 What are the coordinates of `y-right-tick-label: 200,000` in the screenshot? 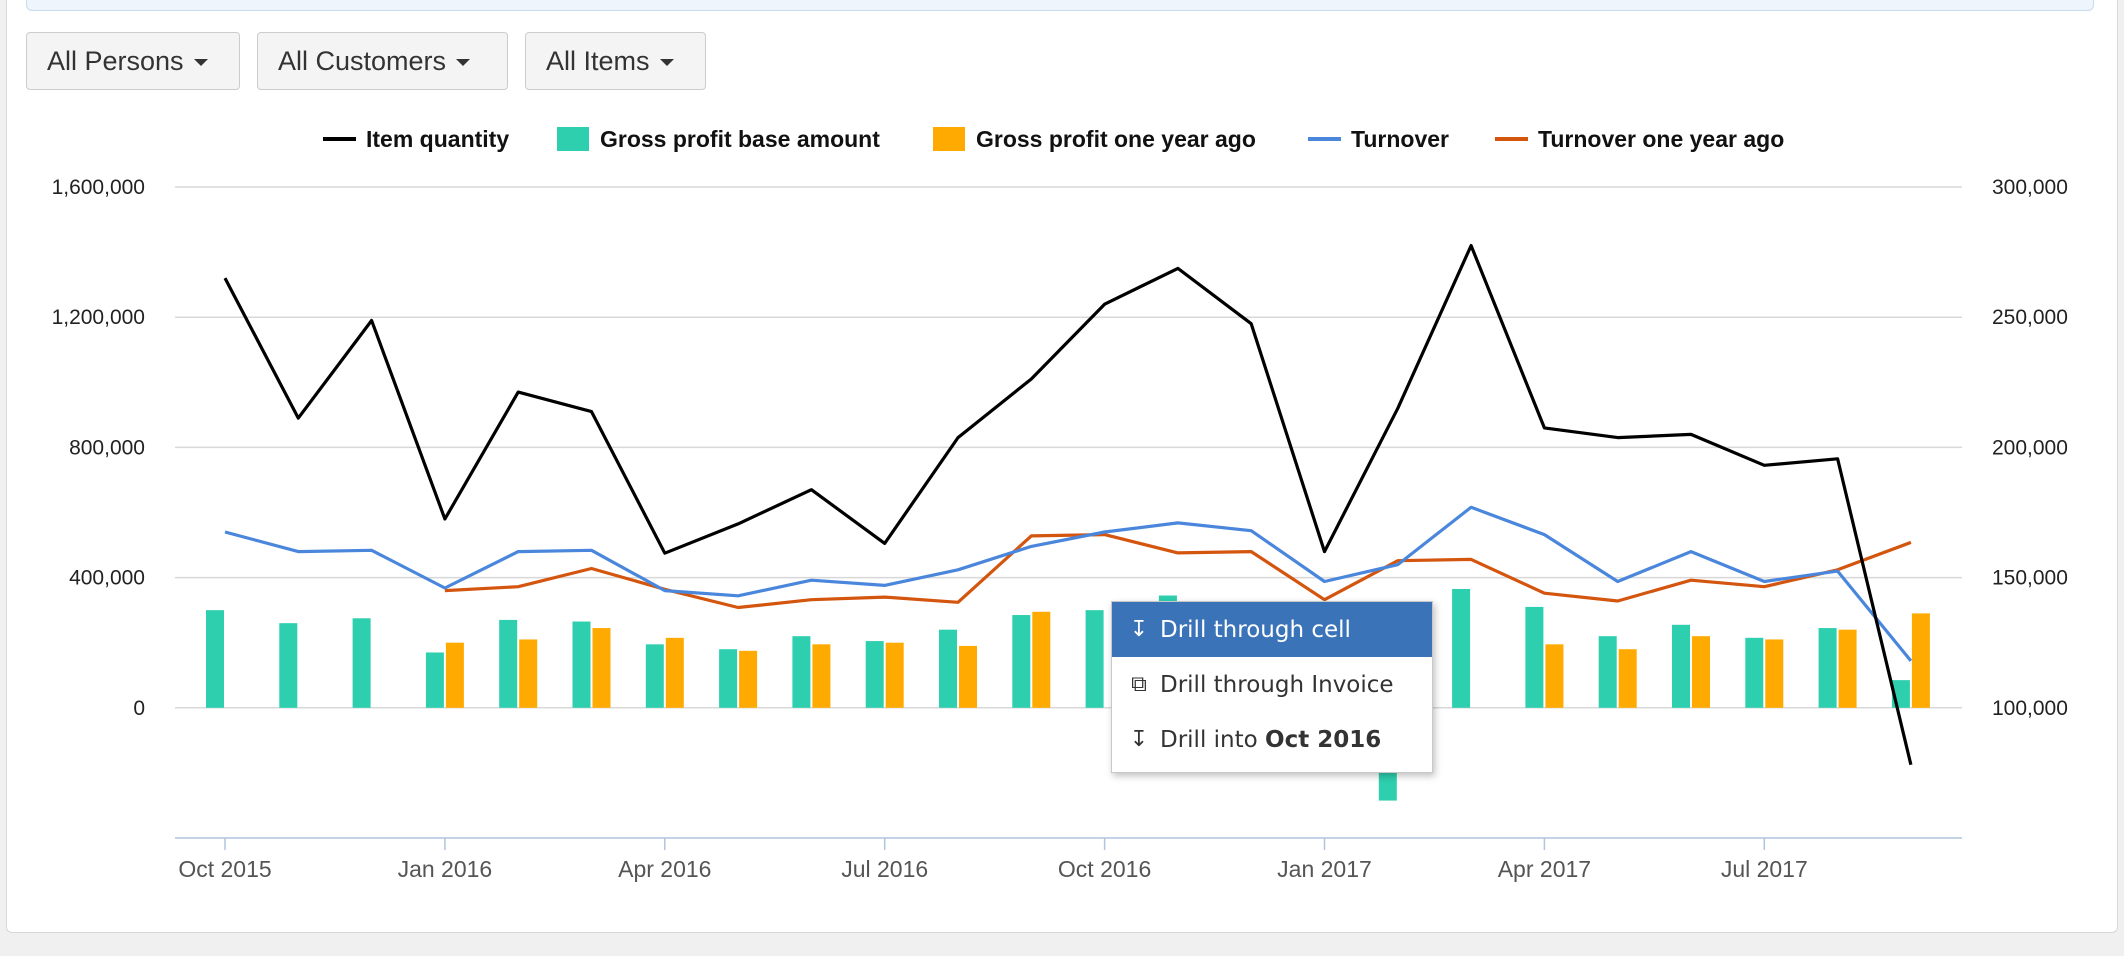 It's located at (2030, 447).